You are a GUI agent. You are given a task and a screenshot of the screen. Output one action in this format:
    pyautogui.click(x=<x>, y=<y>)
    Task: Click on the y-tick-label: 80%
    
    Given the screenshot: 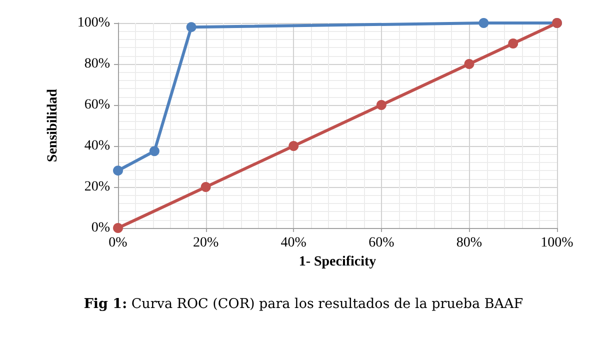 What is the action you would take?
    pyautogui.click(x=97, y=64)
    